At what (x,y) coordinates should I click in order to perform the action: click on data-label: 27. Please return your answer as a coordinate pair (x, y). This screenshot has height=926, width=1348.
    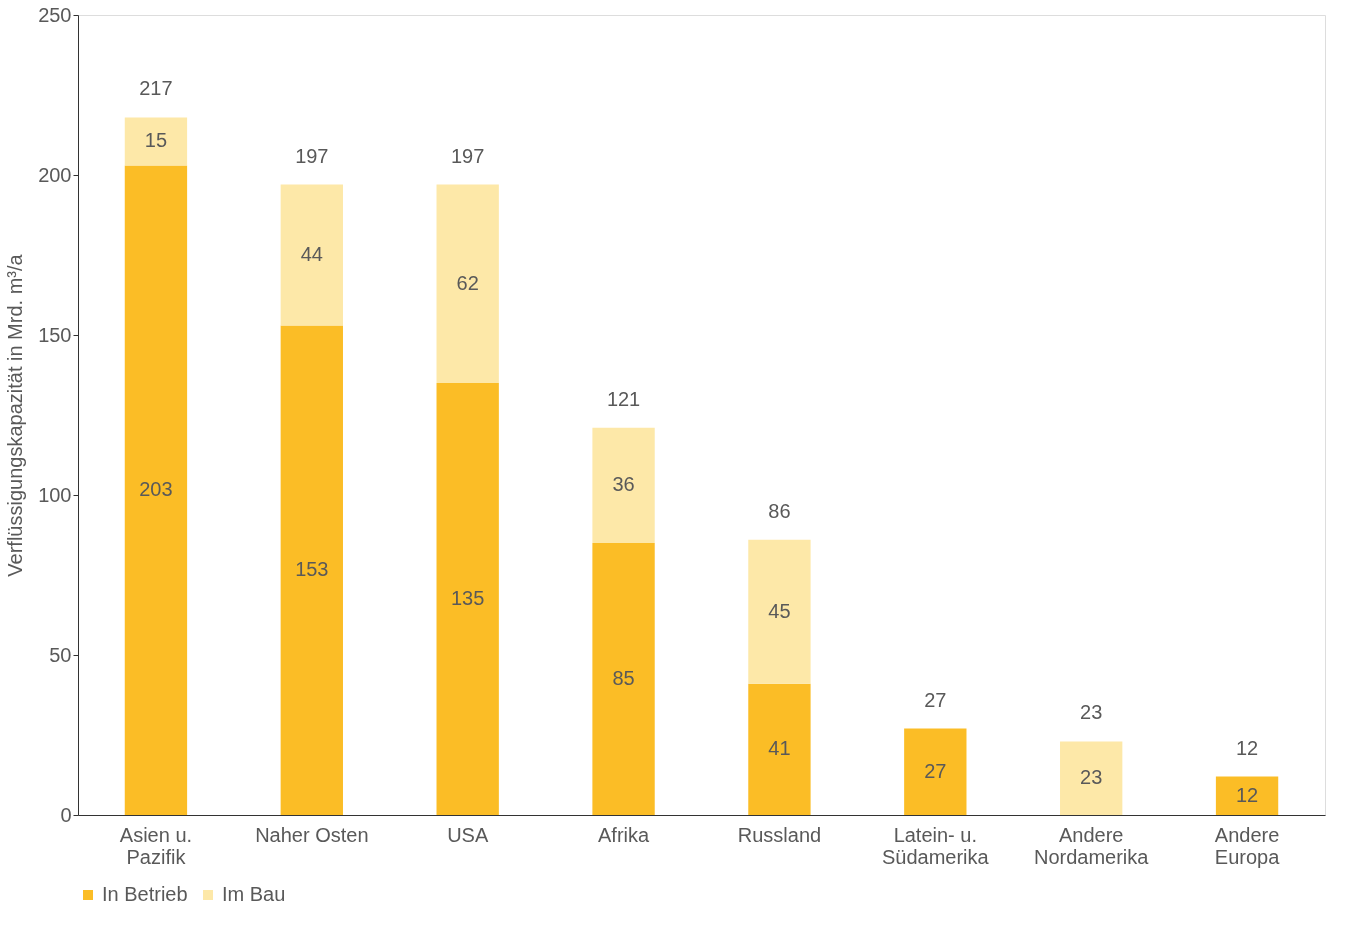
    Looking at the image, I should click on (935, 770).